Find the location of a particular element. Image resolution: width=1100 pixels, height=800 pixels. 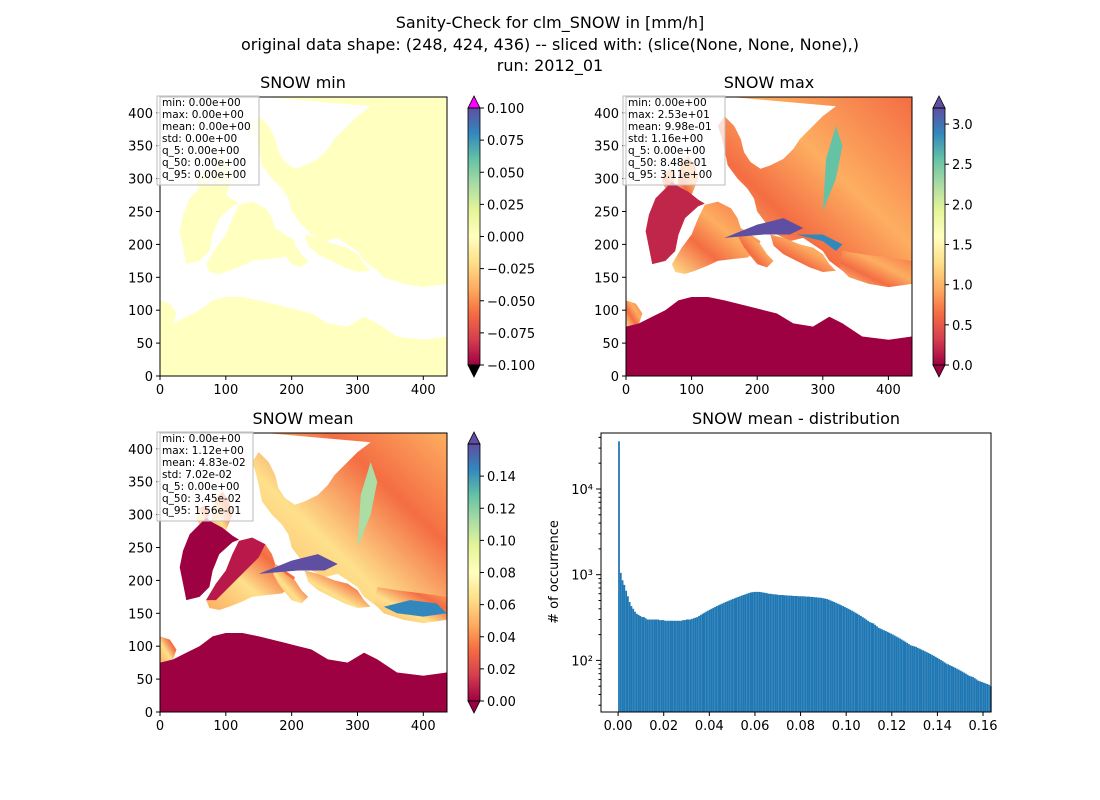

colorbar-extend-max is located at coordinates (474, 438).